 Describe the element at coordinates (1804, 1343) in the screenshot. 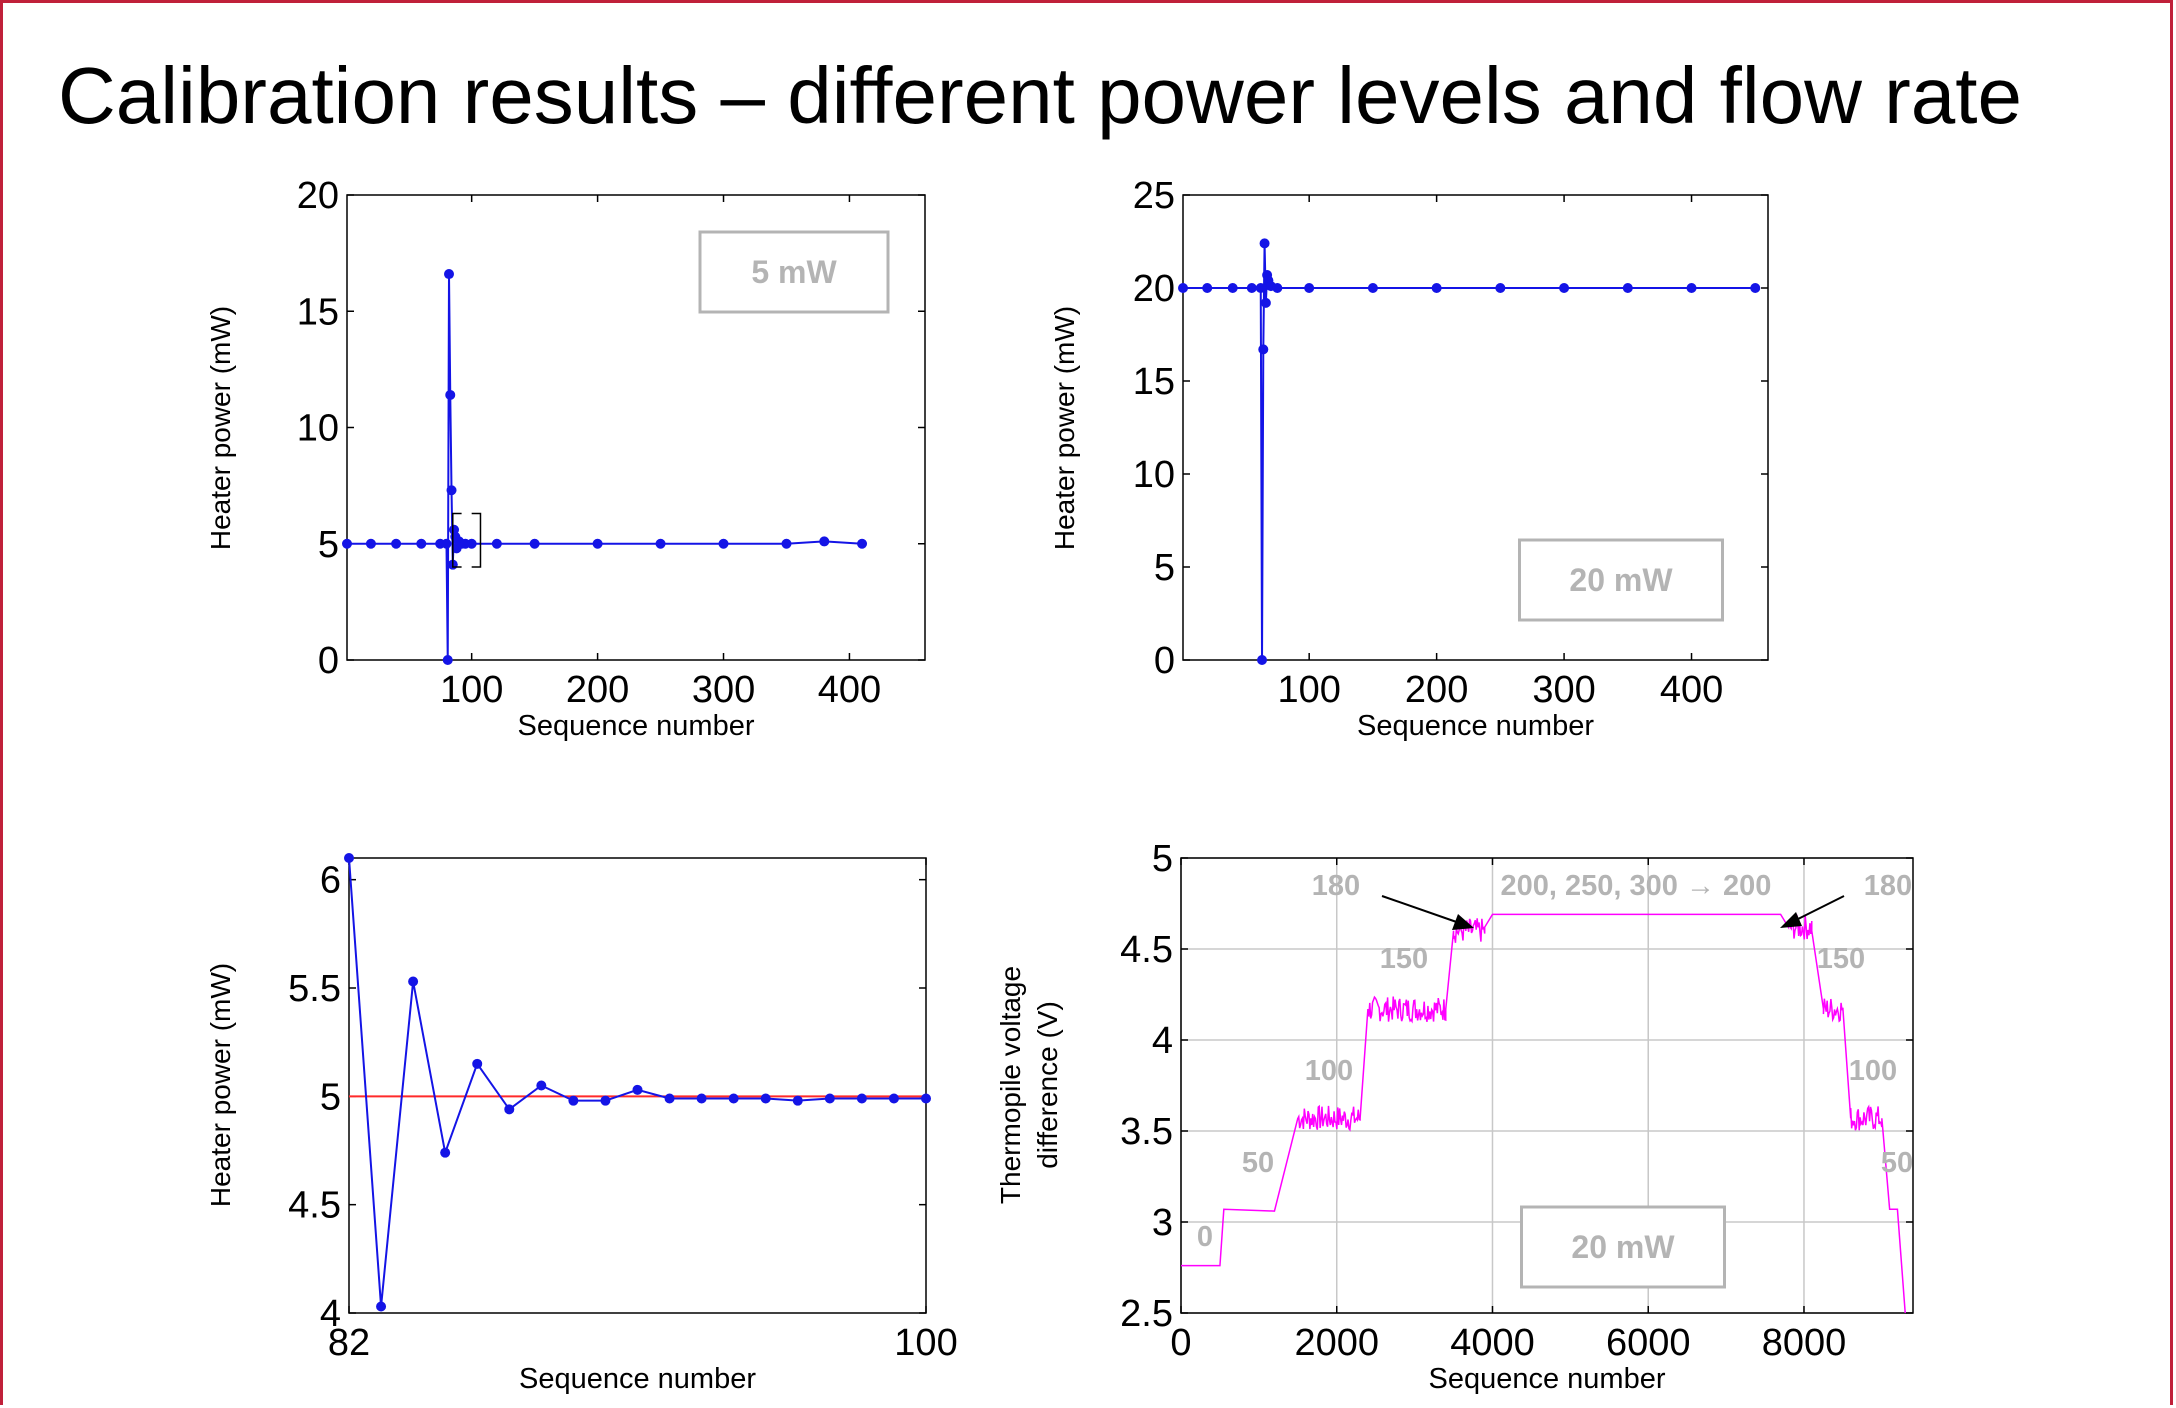

I see `x-tick-label: 8000` at that location.